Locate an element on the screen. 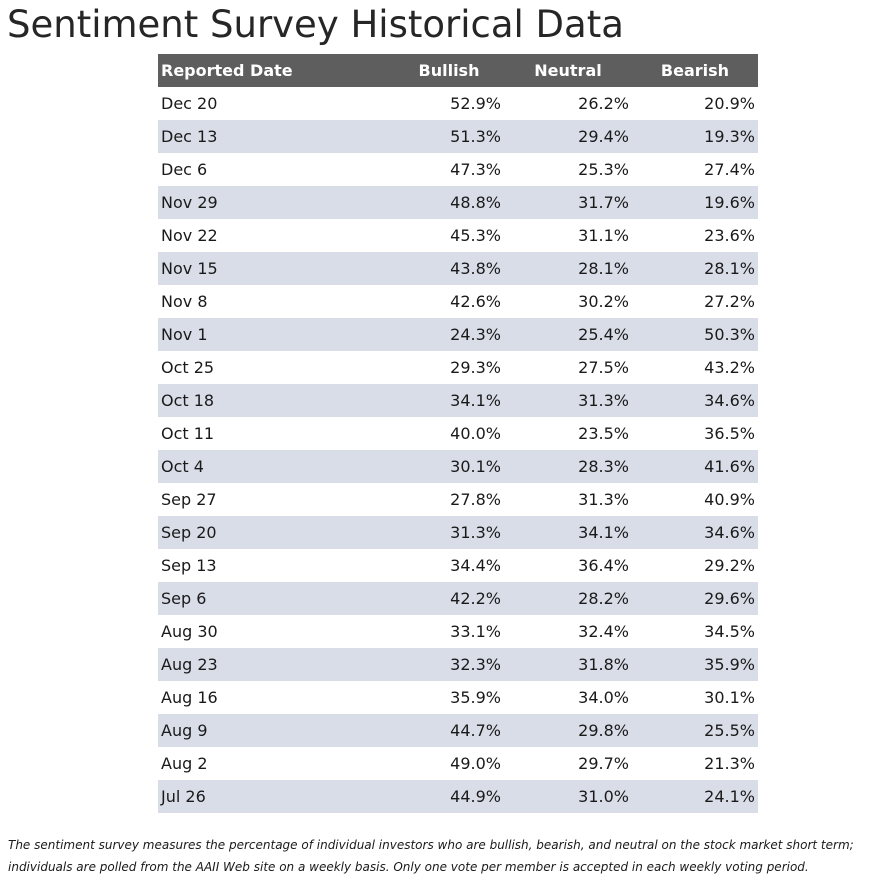 The height and width of the screenshot is (887, 882). cell-bullish: 40.0% is located at coordinates (475, 433).